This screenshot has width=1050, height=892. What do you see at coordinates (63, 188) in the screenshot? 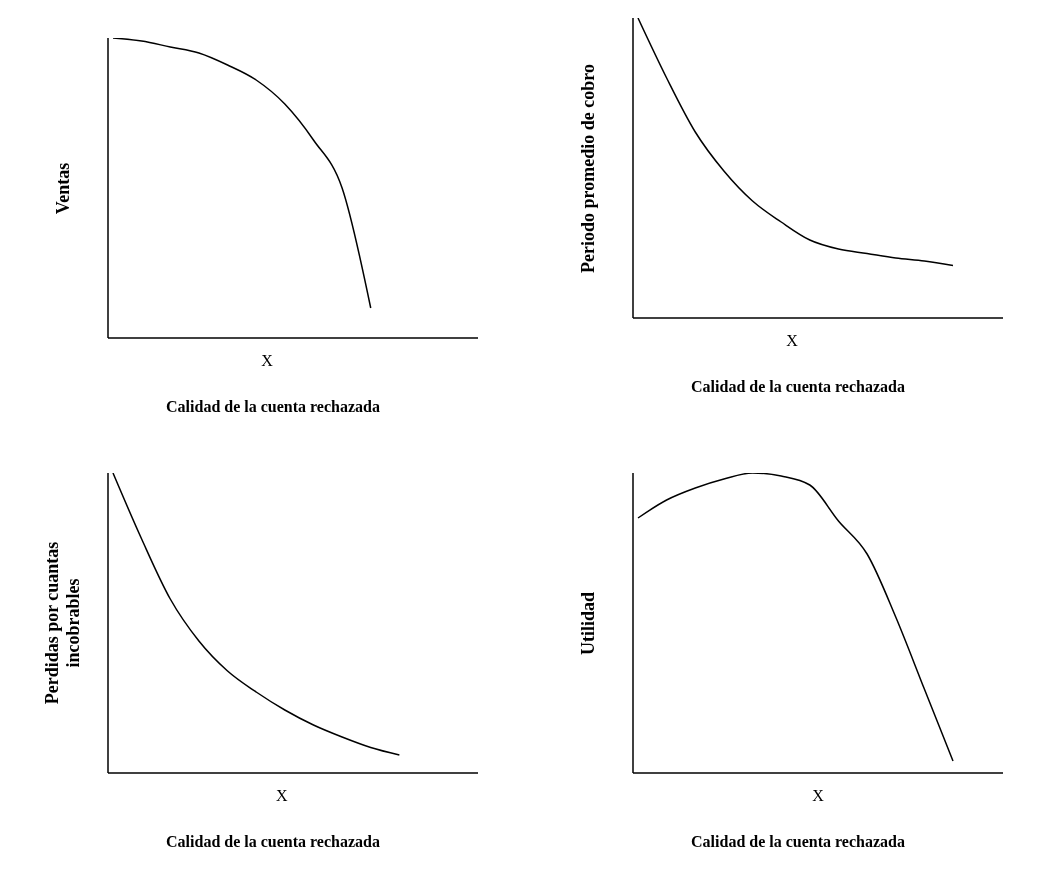
I see `y-axis-title: Ventas` at bounding box center [63, 188].